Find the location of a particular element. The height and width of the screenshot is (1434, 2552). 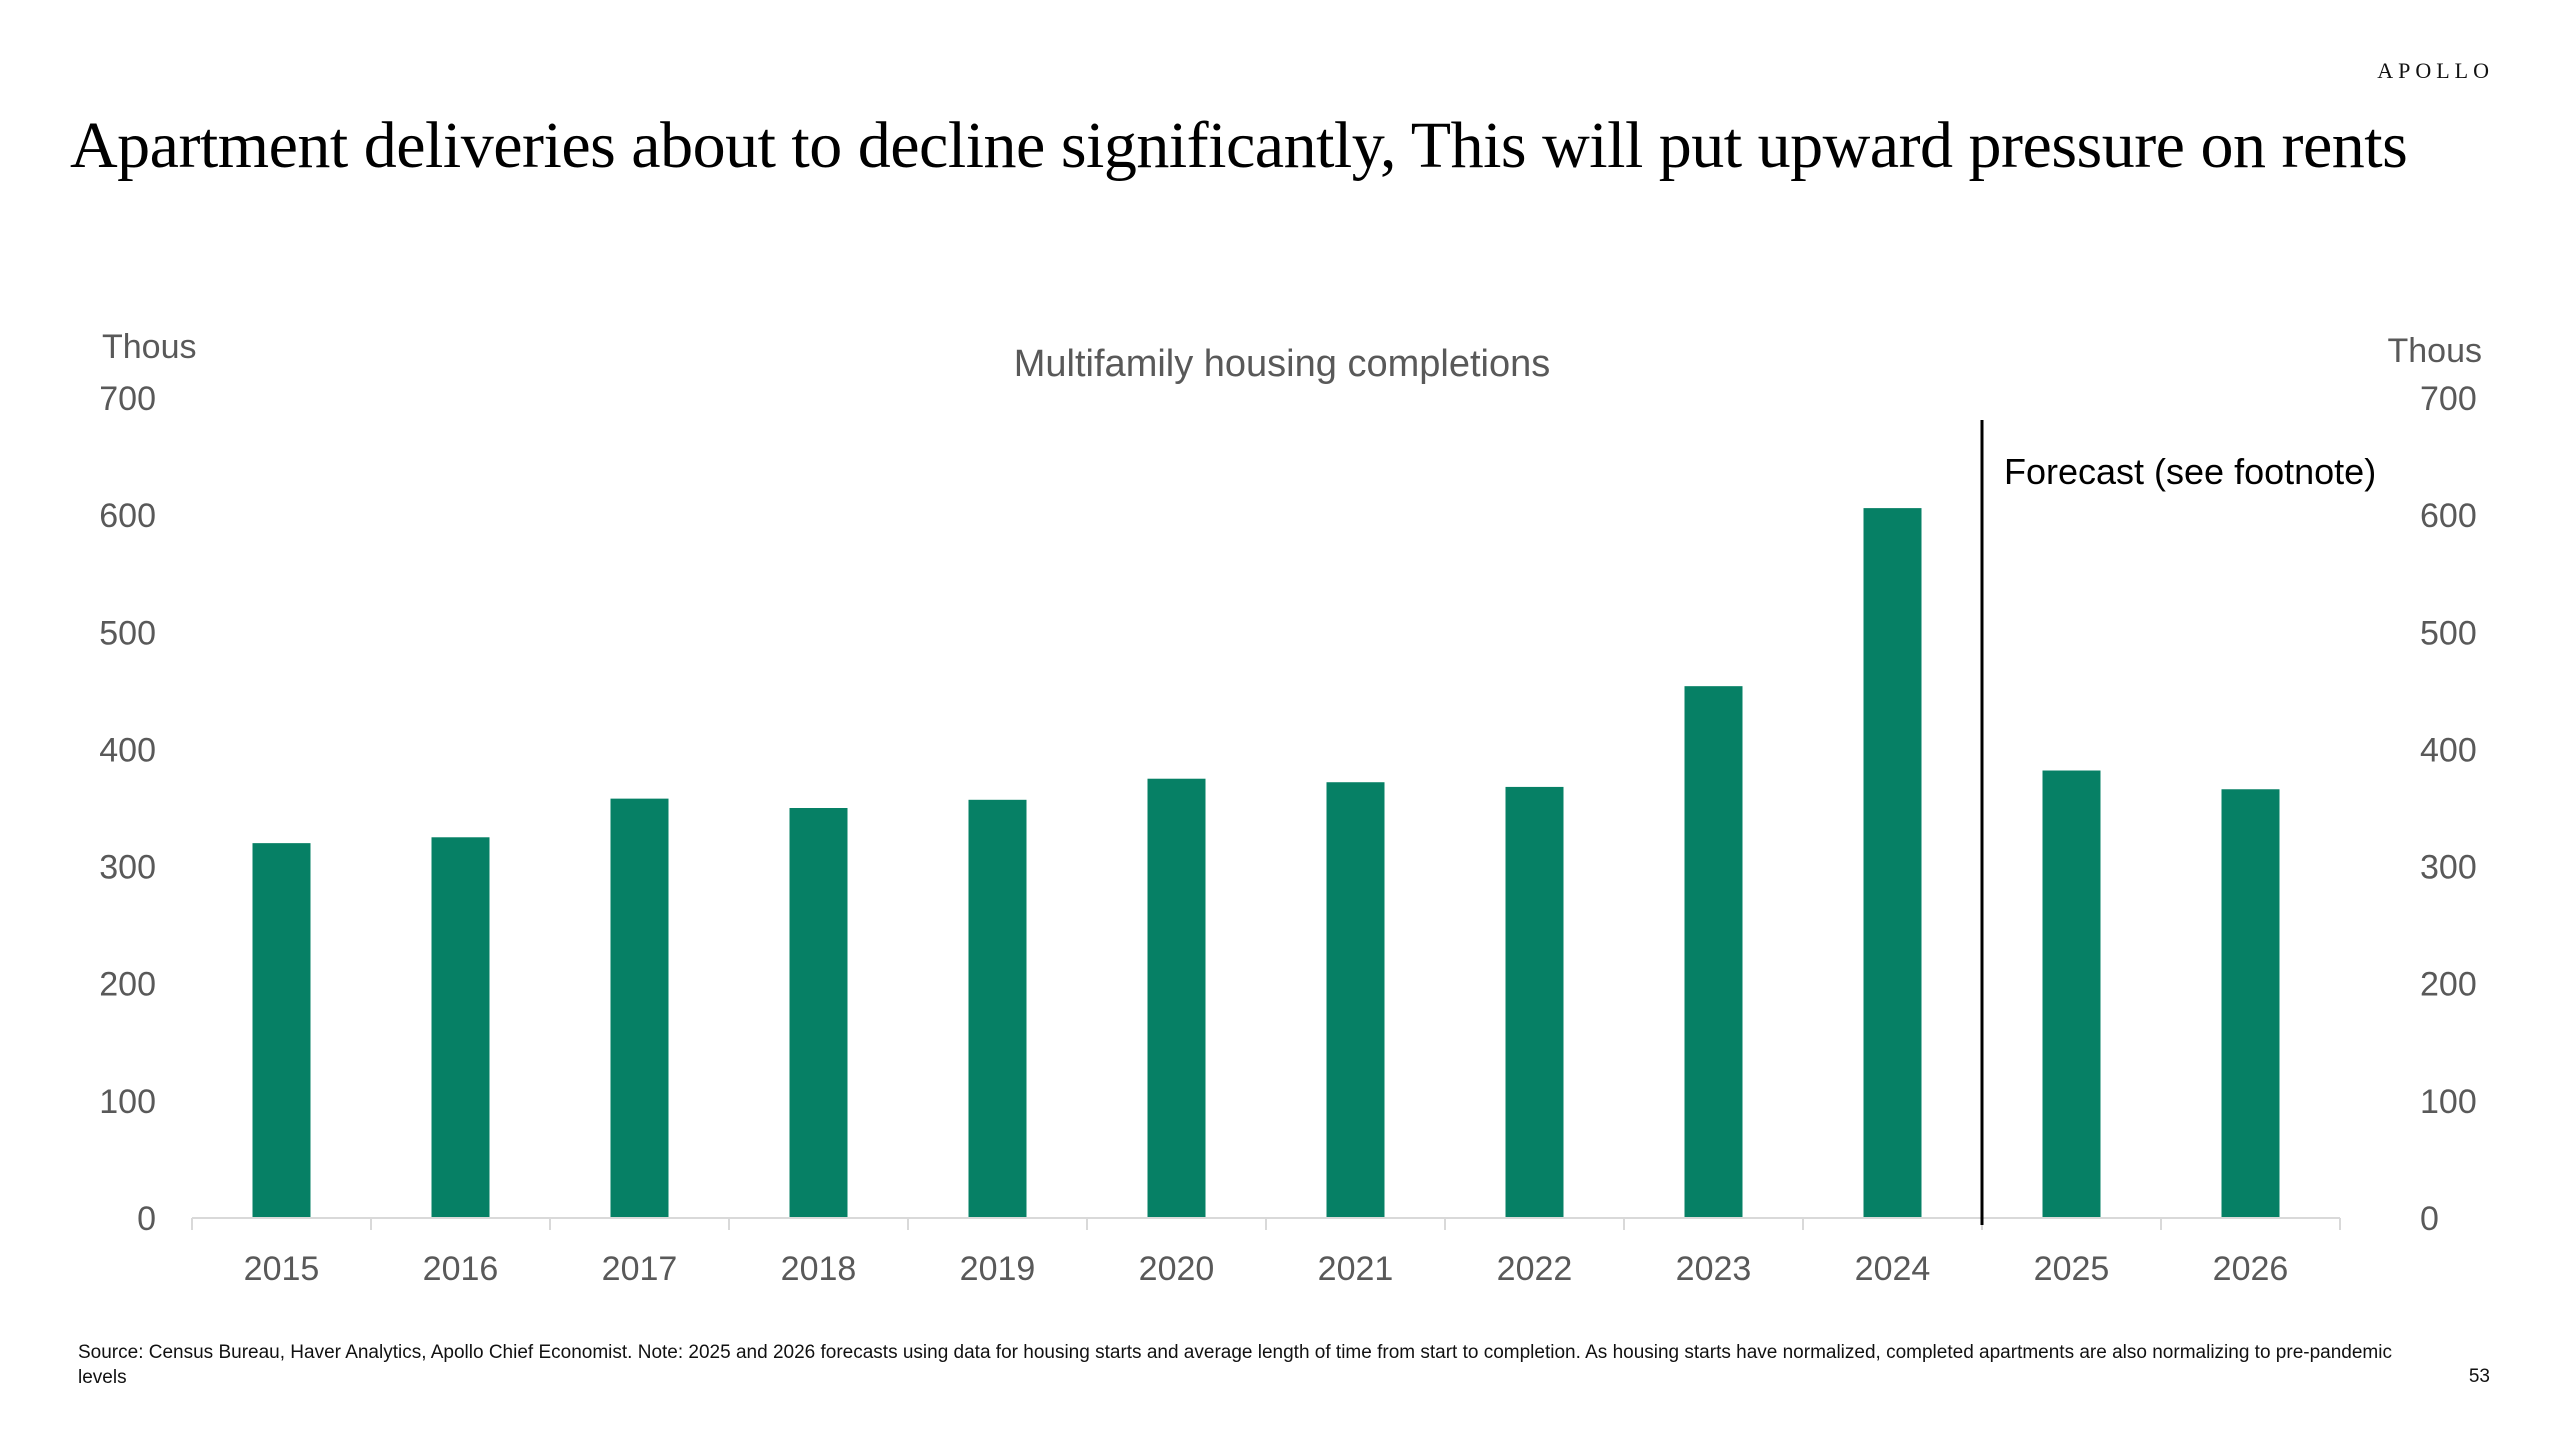

bar-2026 is located at coordinates (2250, 1003).